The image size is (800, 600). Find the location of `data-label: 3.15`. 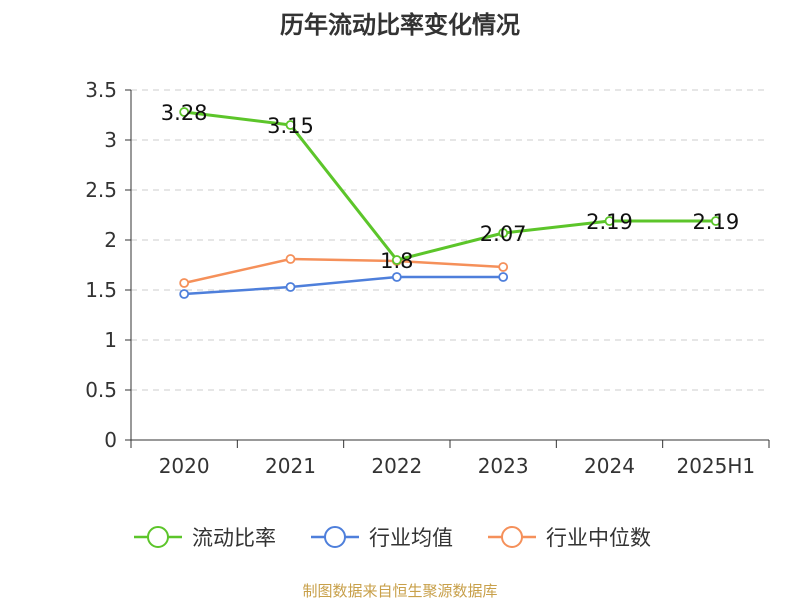

data-label: 3.15 is located at coordinates (290, 126).